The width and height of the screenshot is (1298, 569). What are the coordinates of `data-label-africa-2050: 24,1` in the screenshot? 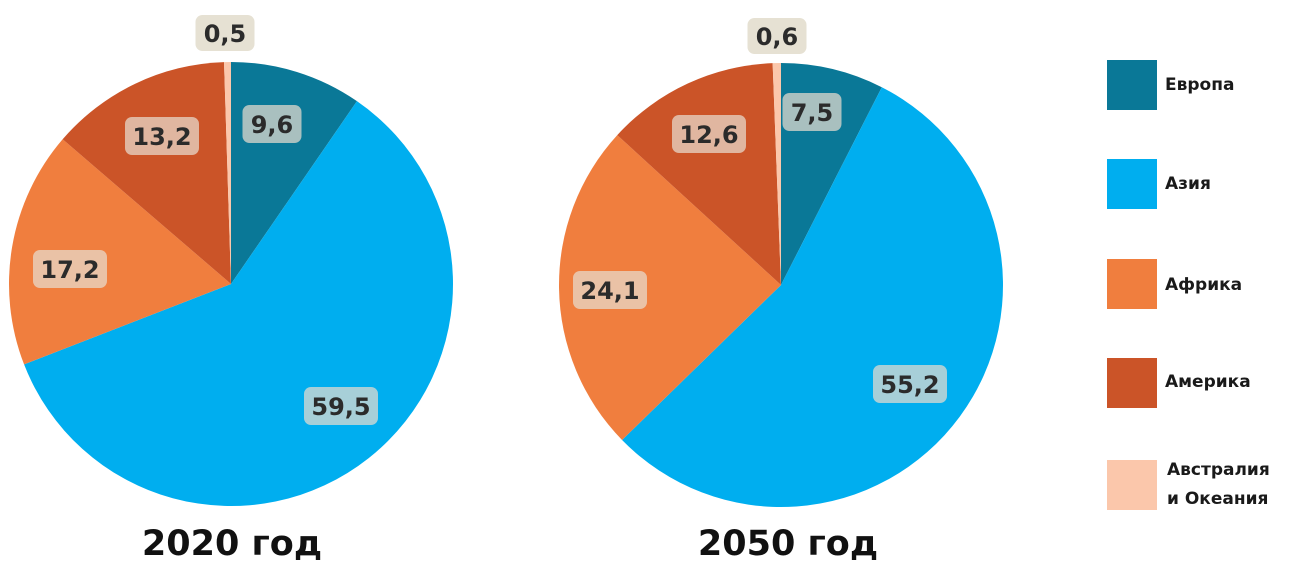 It's located at (609, 291).